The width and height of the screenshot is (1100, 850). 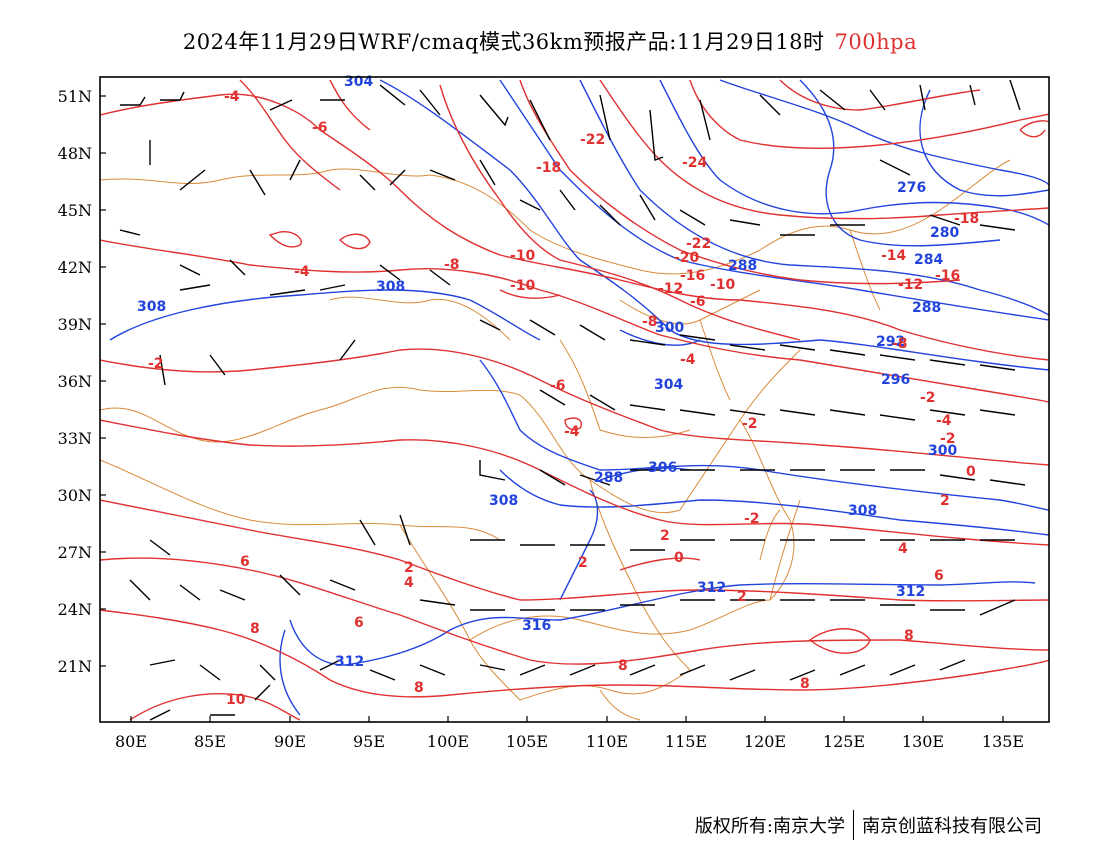 What do you see at coordinates (369, 741) in the screenshot?
I see `x-tick-label: 95E` at bounding box center [369, 741].